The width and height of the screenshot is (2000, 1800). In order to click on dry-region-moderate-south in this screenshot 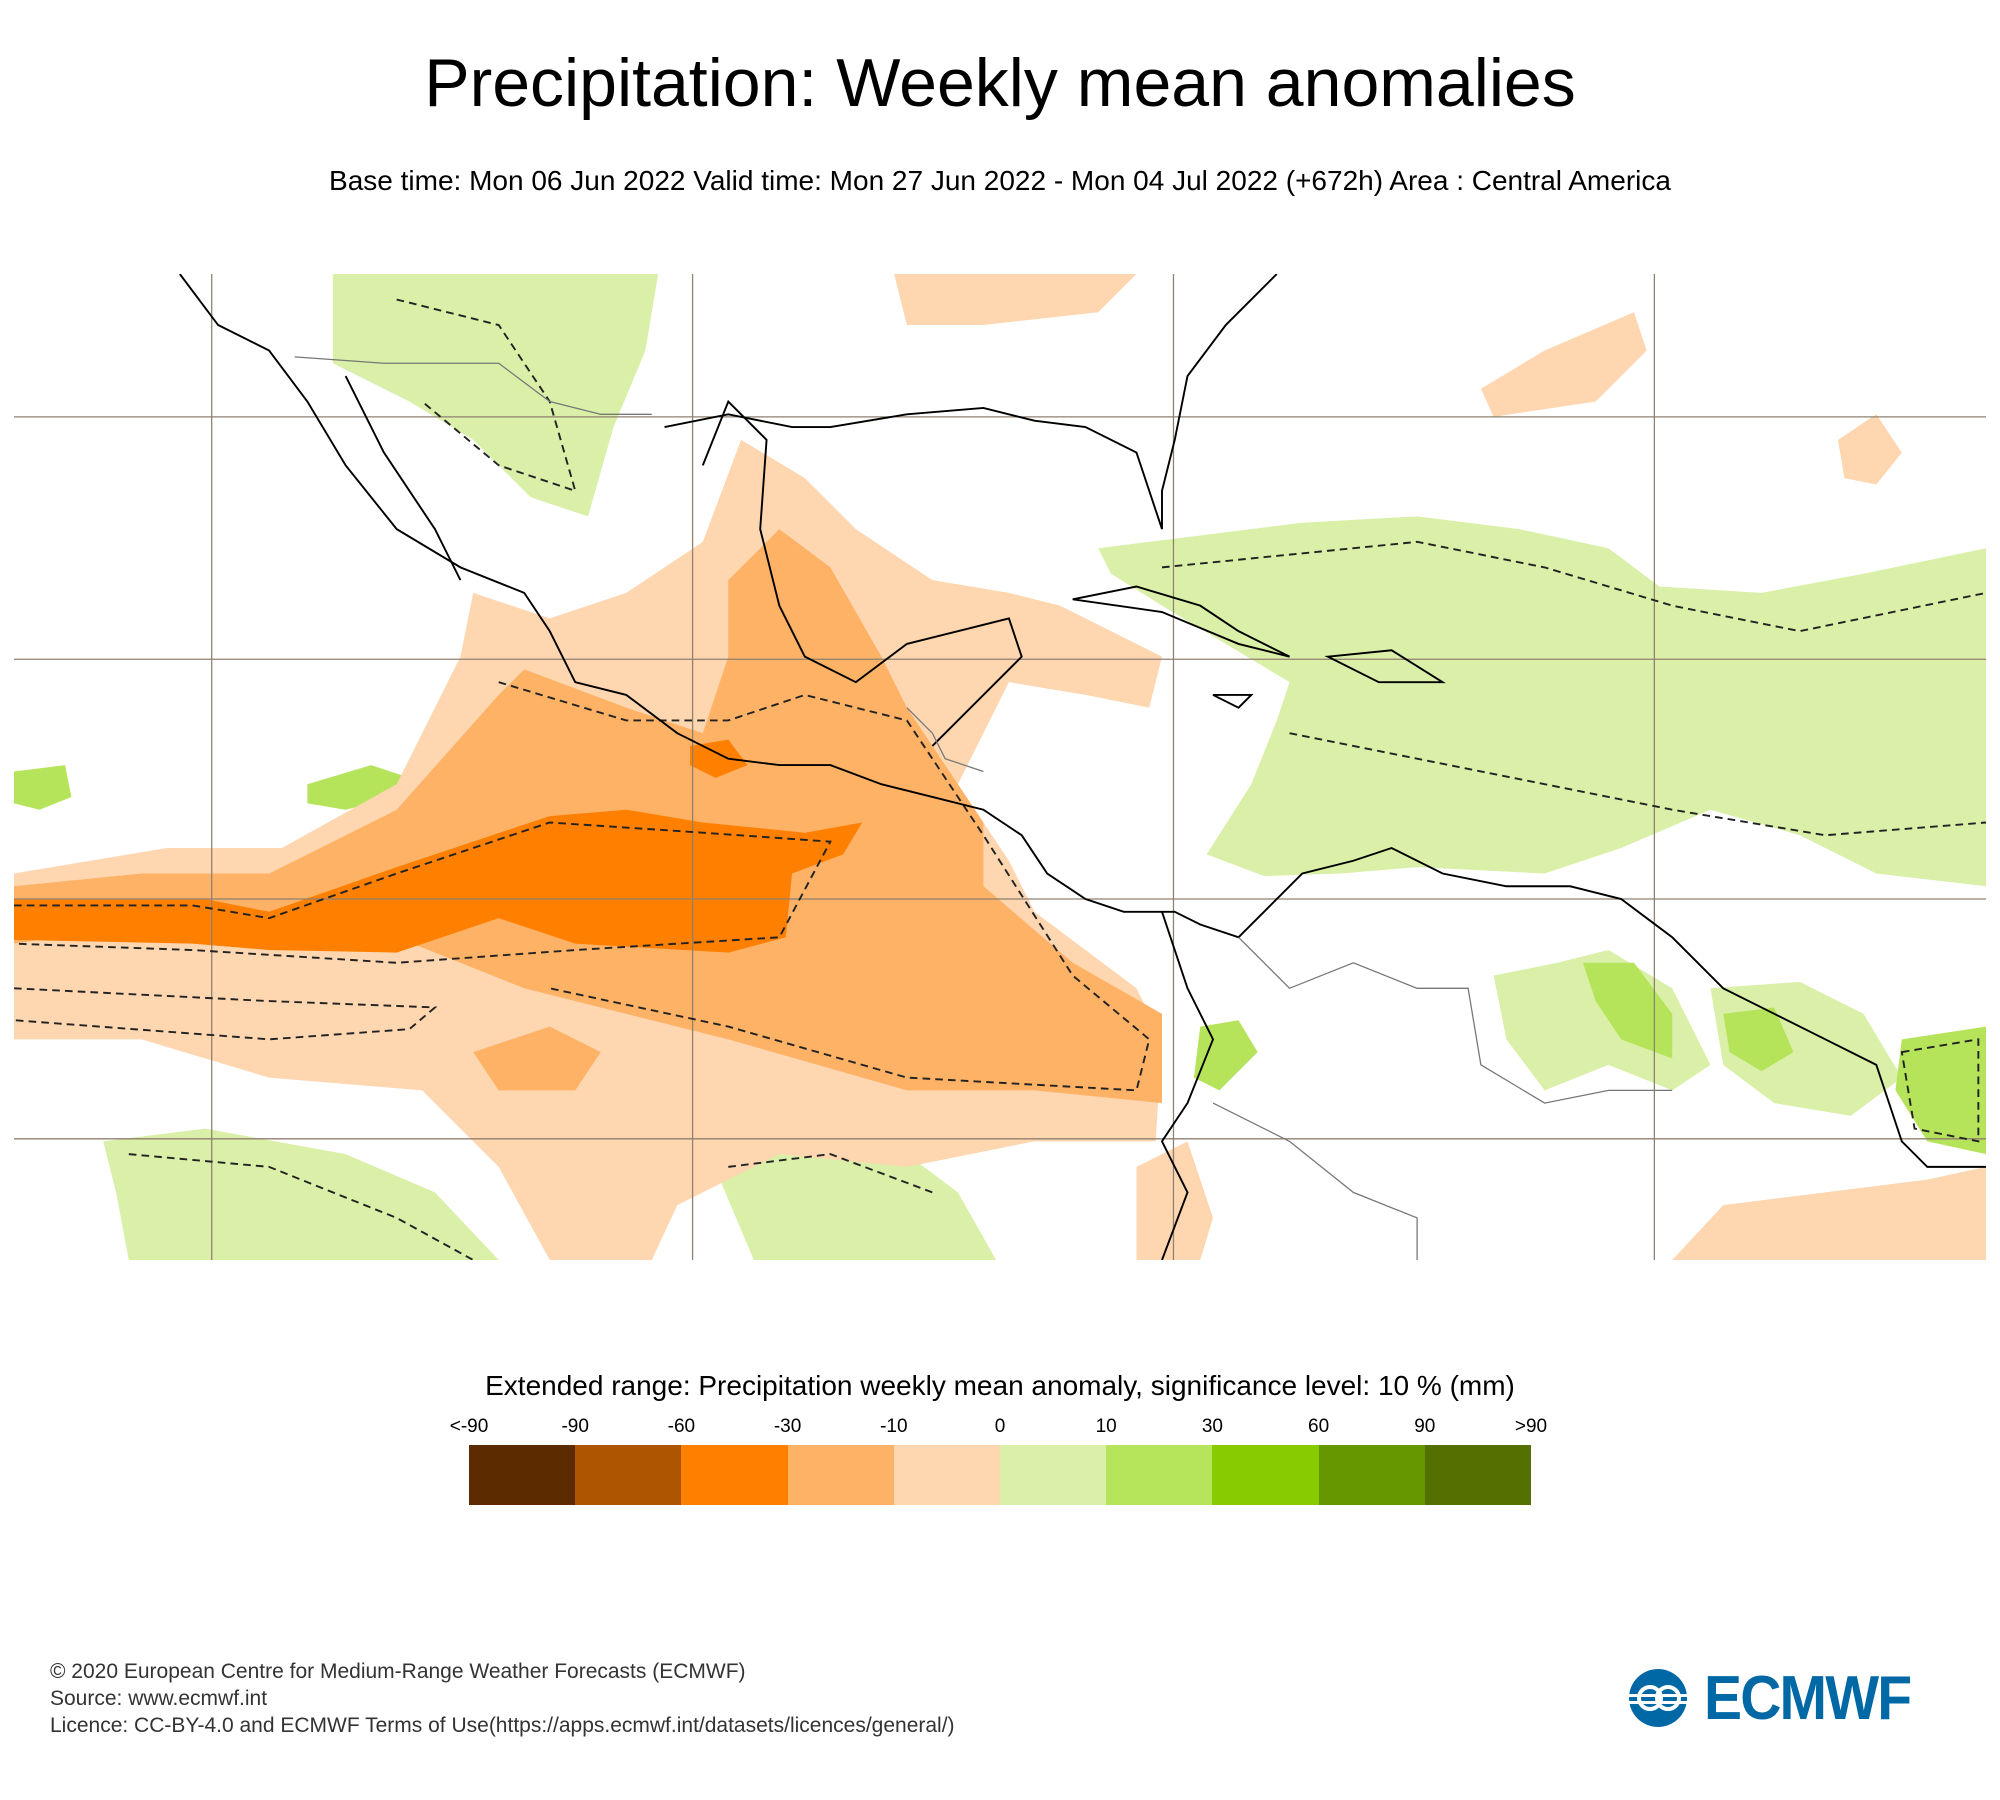, I will do `click(537, 1058)`.